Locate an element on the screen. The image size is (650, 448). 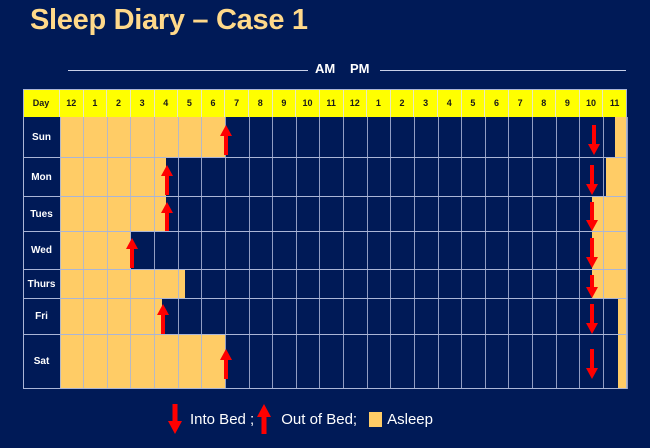
legend-into-bed: Into Bed ; is located at coordinates (222, 419).